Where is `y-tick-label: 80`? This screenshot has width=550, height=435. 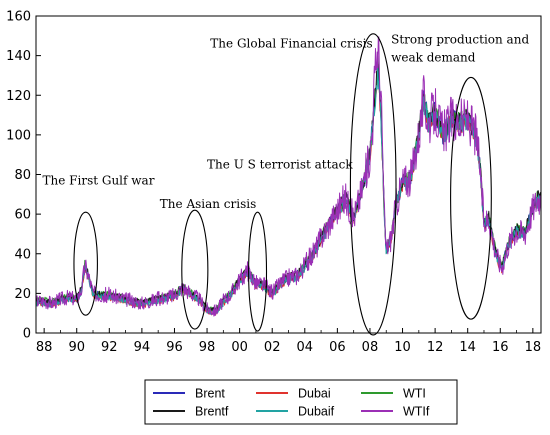 y-tick-label: 80 is located at coordinates (22, 175).